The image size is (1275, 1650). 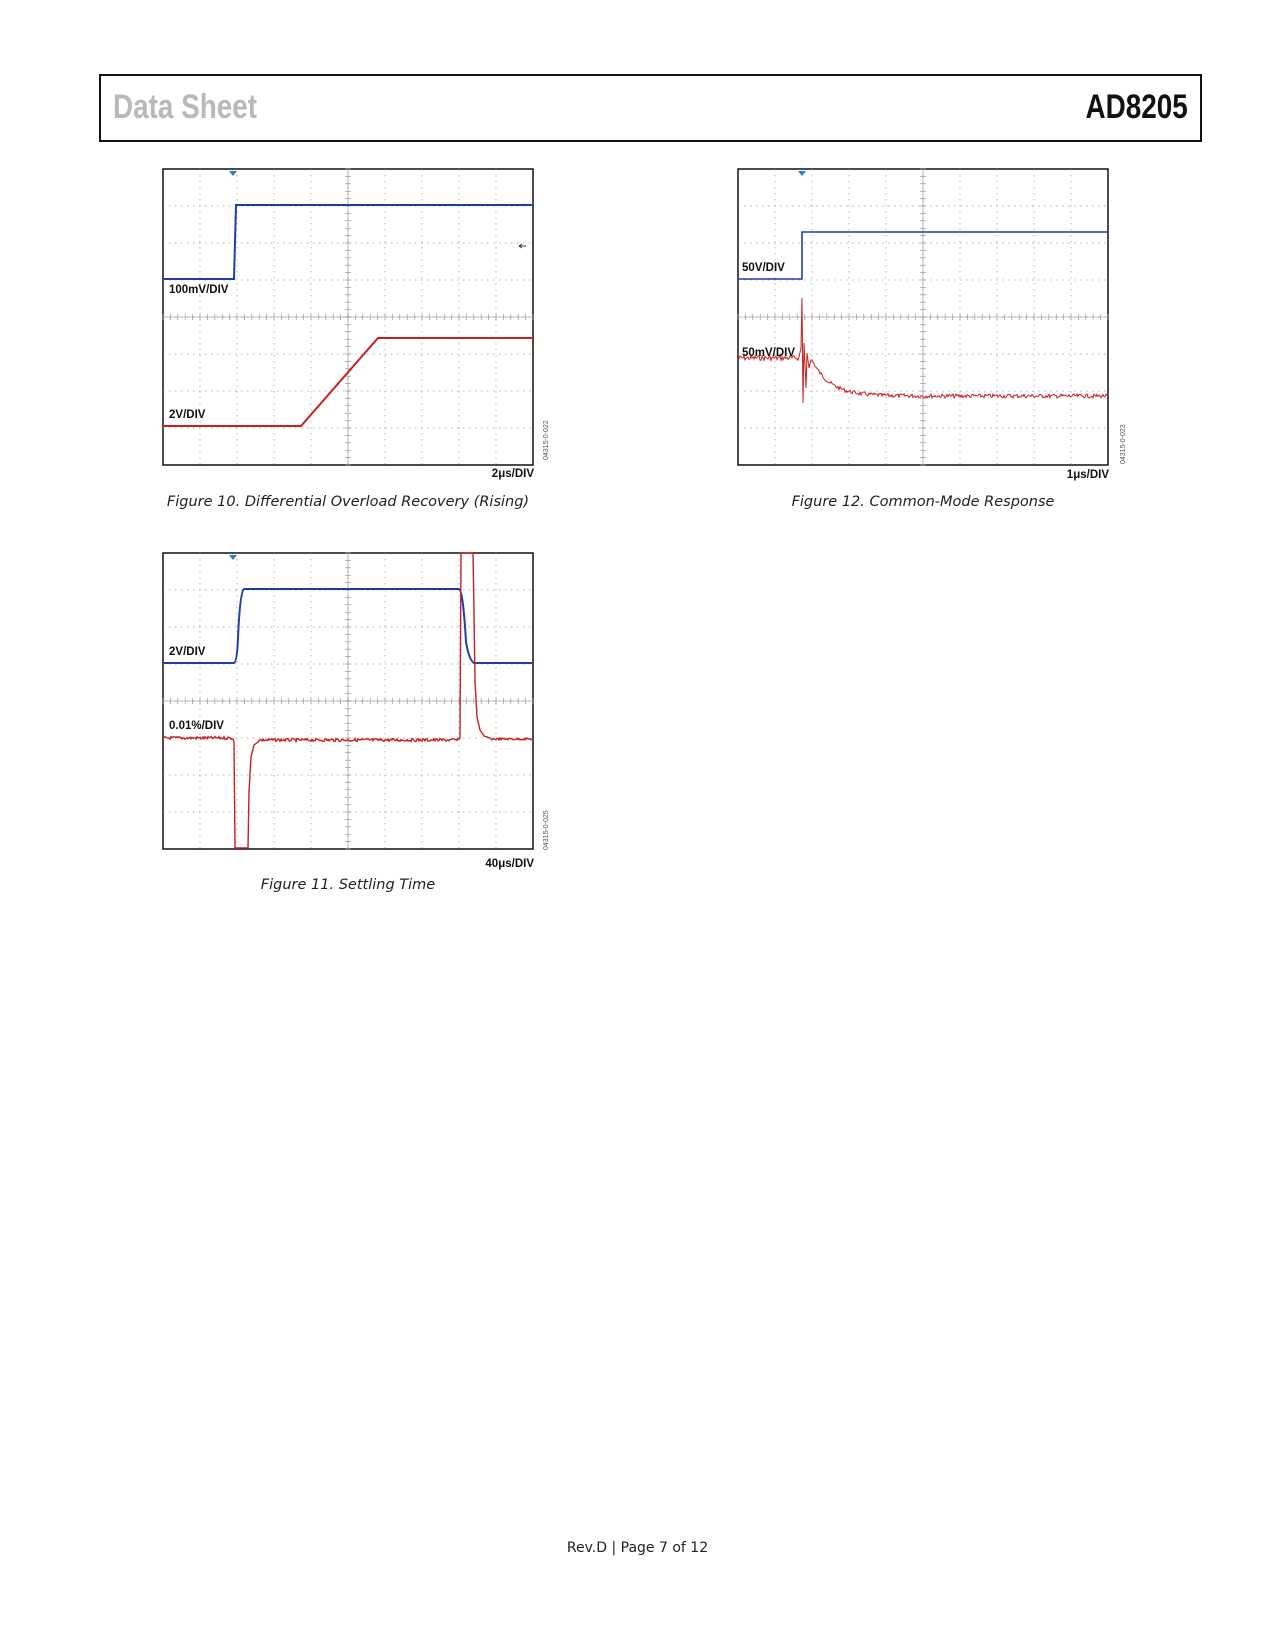 What do you see at coordinates (546, 830) in the screenshot?
I see `figure-id: 04315-0-025` at bounding box center [546, 830].